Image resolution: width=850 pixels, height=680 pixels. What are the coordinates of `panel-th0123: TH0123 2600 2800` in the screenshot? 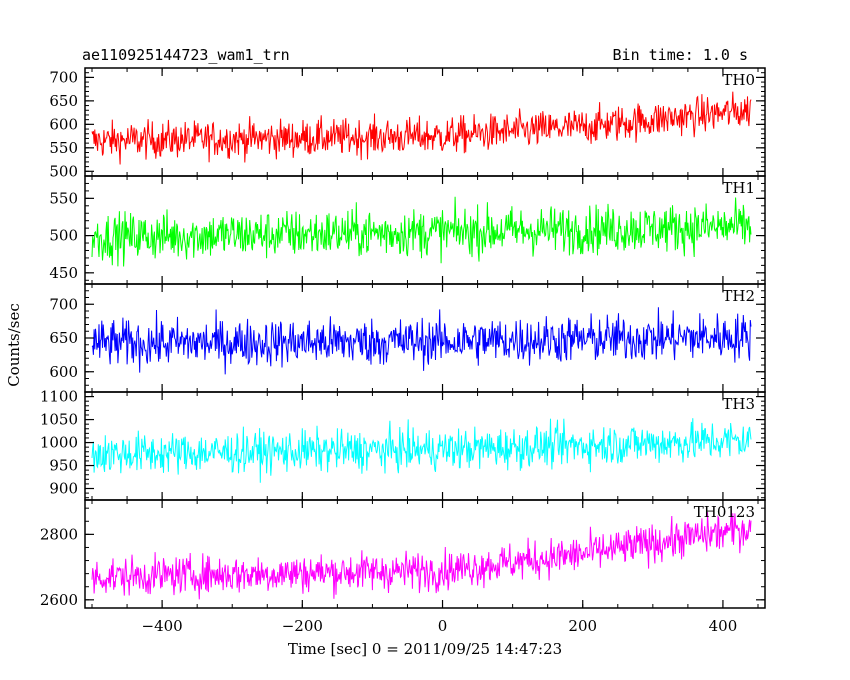 It's located at (403, 554).